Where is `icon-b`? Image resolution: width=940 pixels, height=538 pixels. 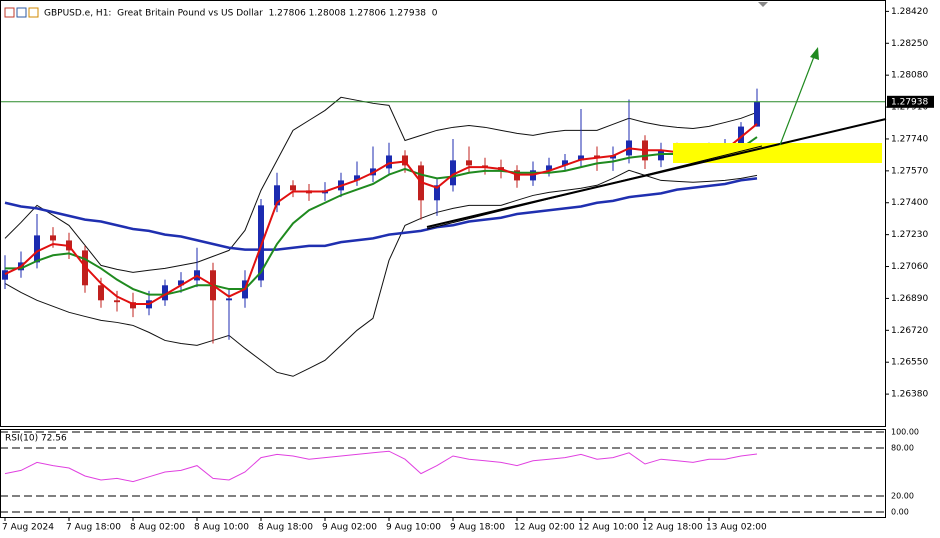 icon-b is located at coordinates (21, 12).